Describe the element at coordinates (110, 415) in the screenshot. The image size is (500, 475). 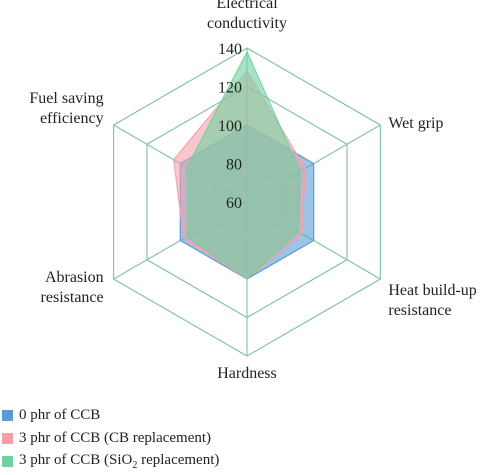
I see `legend-item-0-phr: 0 phr of CCB` at that location.